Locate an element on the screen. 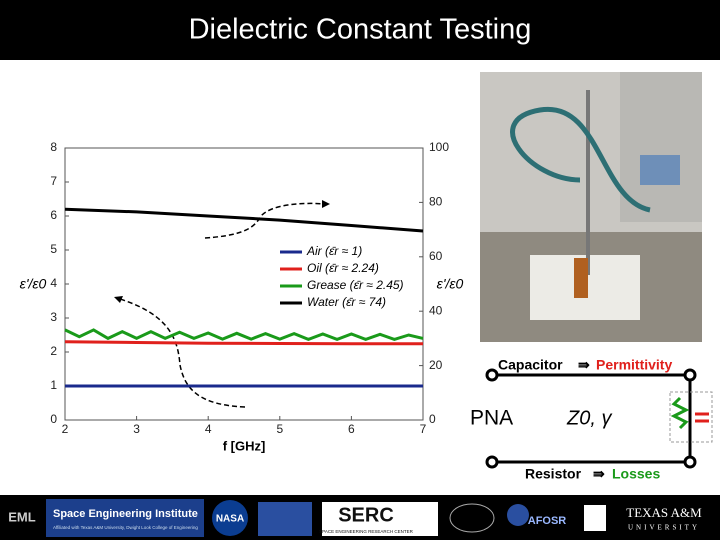 The image size is (720, 545). tamu-text: TEXAS A&M is located at coordinates (664, 512).